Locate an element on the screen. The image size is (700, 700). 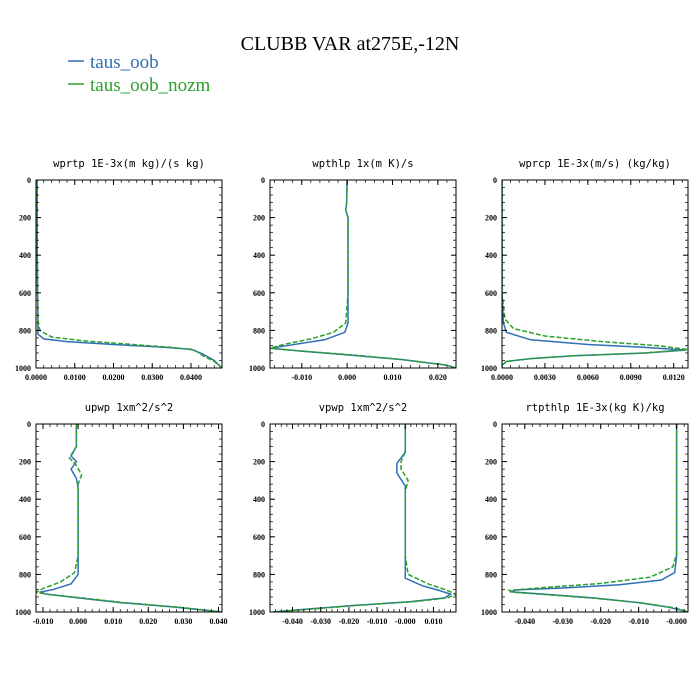
legend-label-taus-oob: taus_oob is located at coordinates (124, 62).